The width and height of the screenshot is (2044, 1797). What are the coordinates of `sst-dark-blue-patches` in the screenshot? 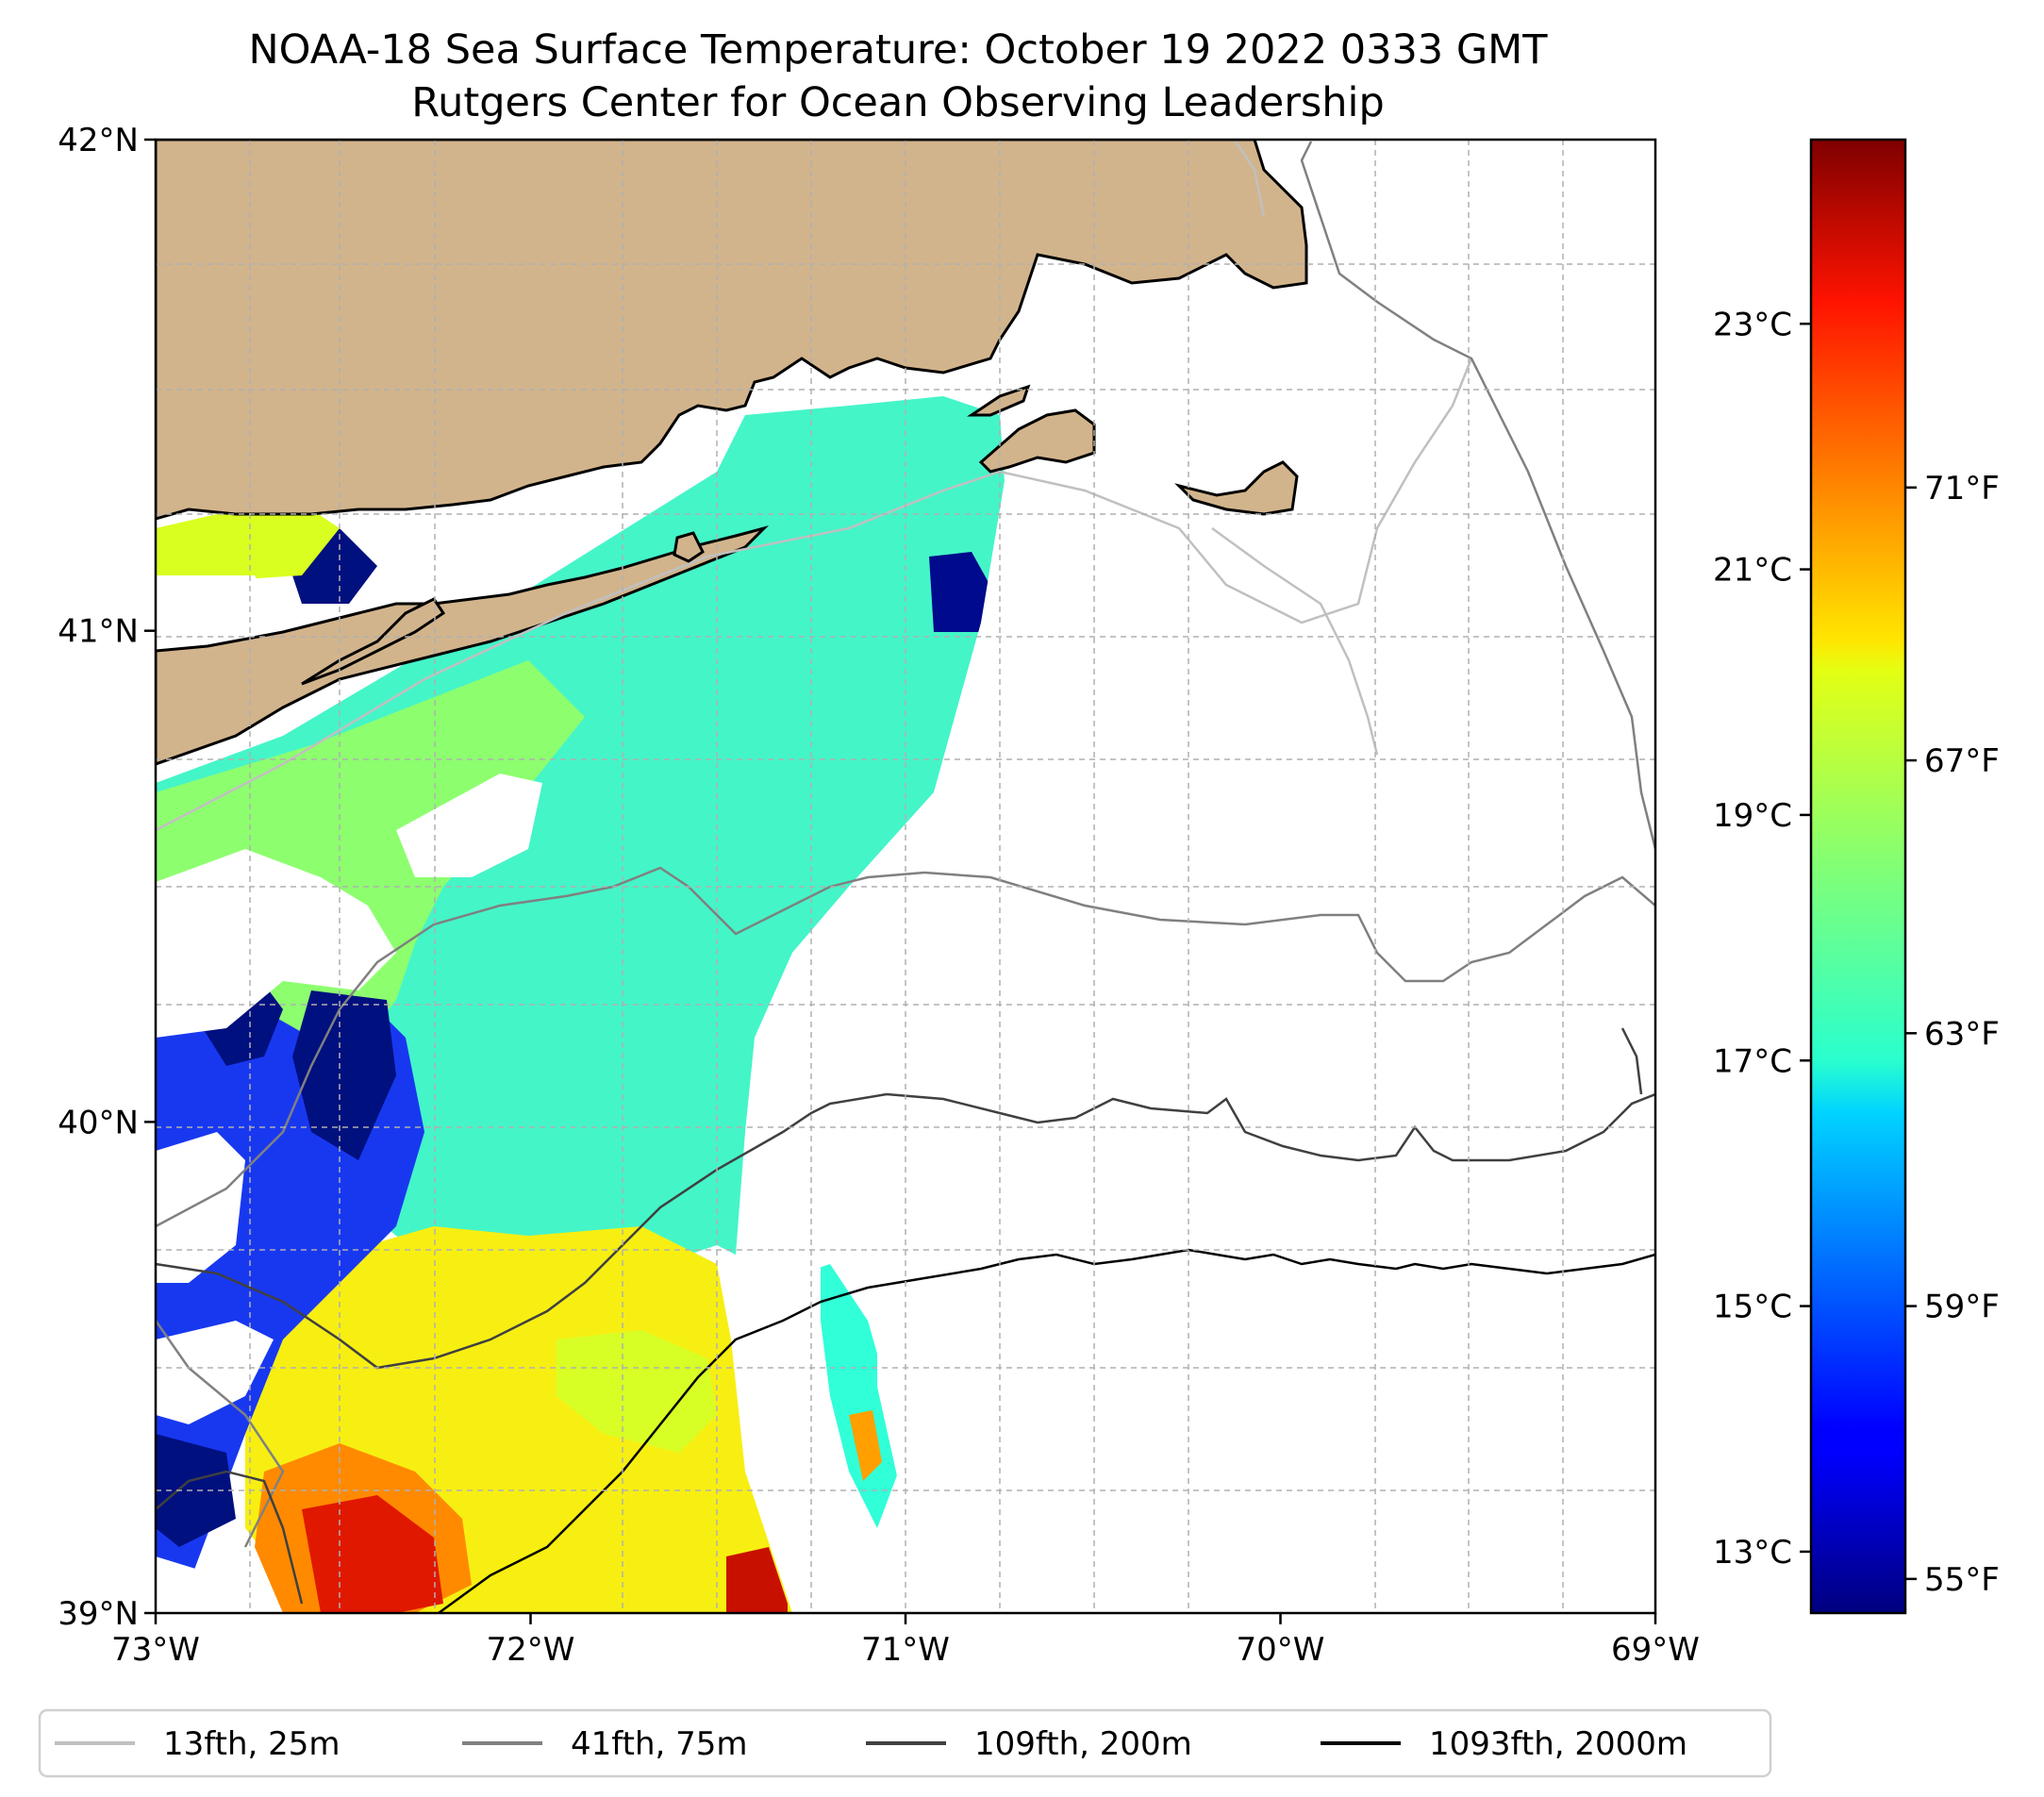 It's located at (276, 1037).